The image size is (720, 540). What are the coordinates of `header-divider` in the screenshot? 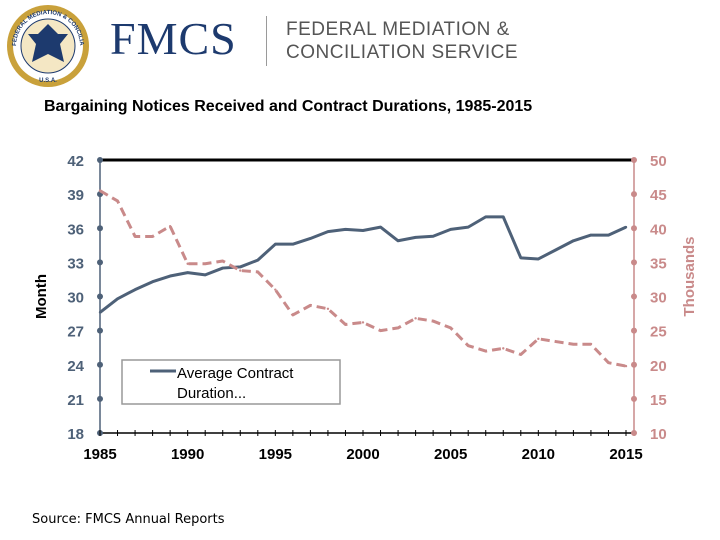 It's located at (266, 41).